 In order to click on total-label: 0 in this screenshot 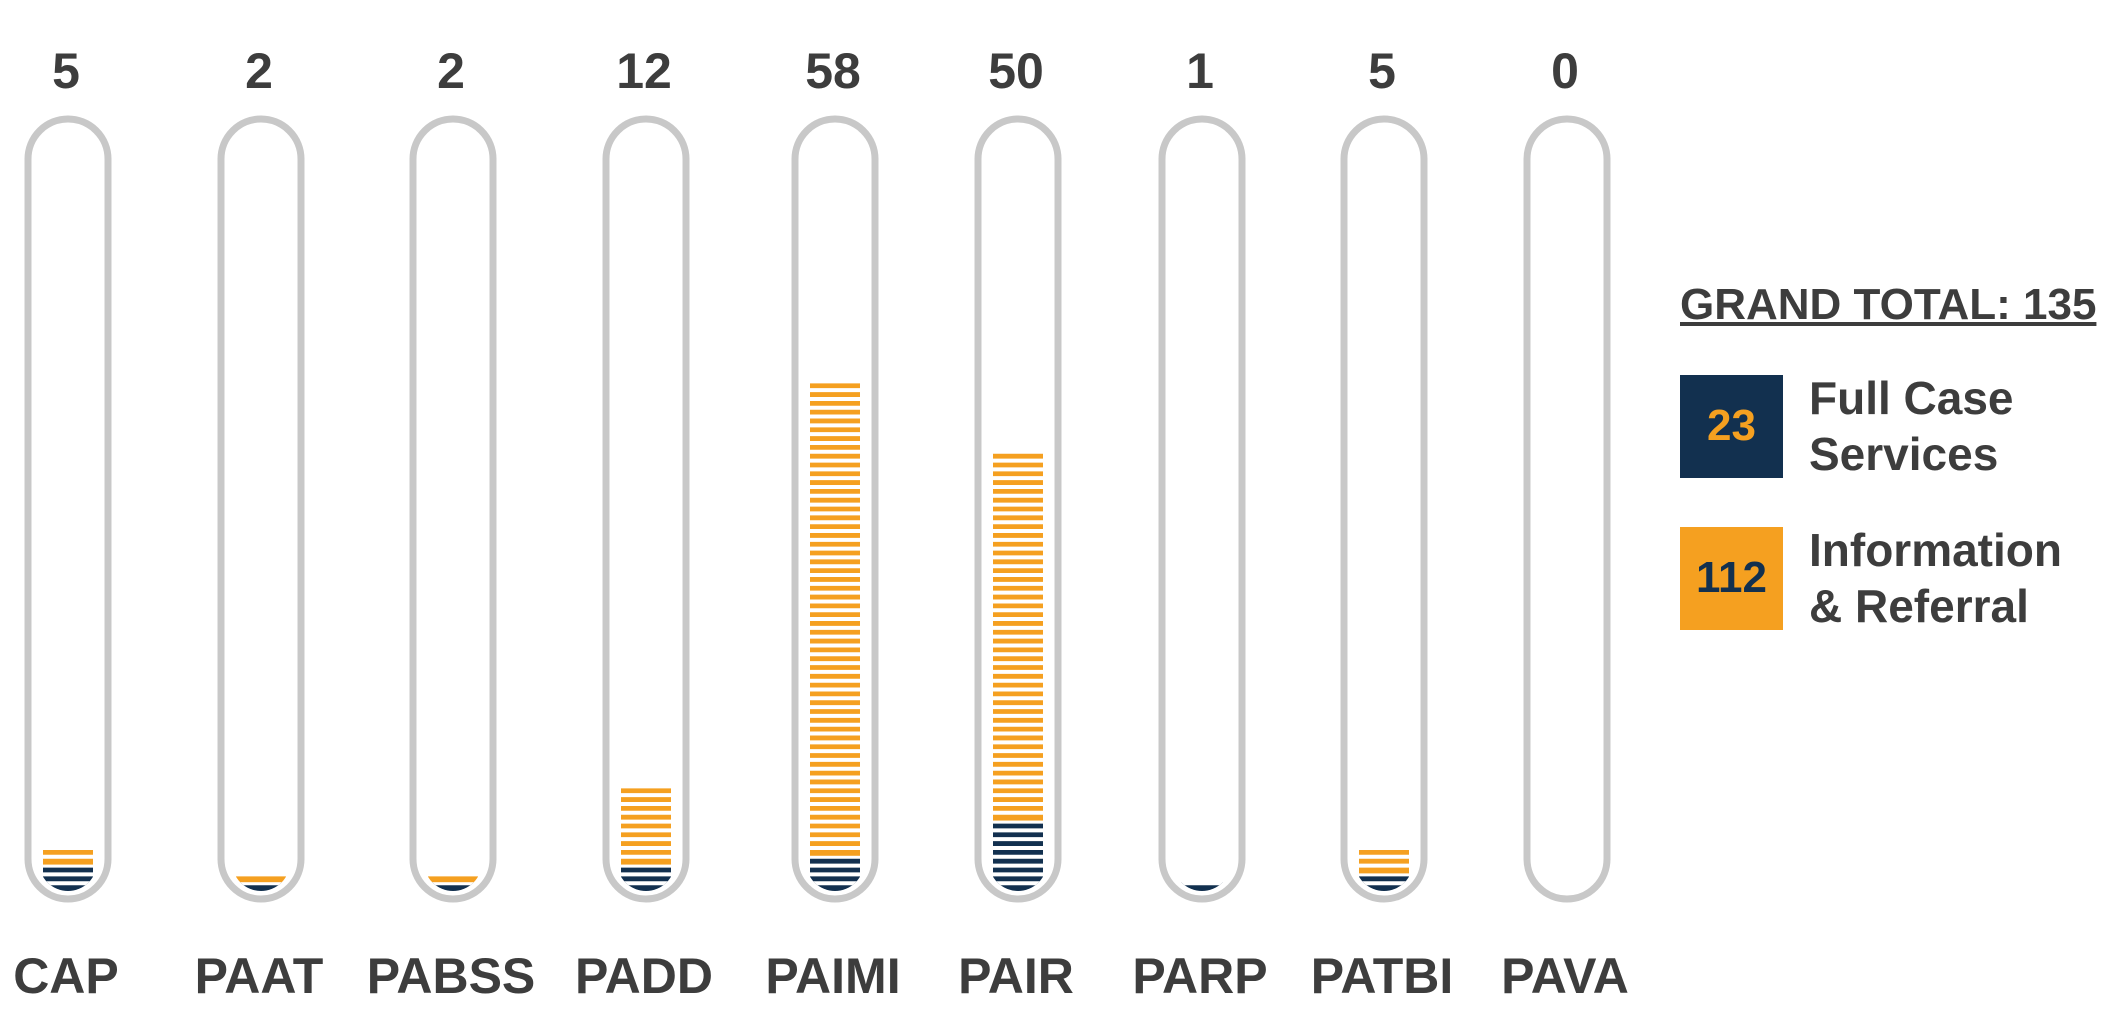, I will do `click(1565, 71)`.